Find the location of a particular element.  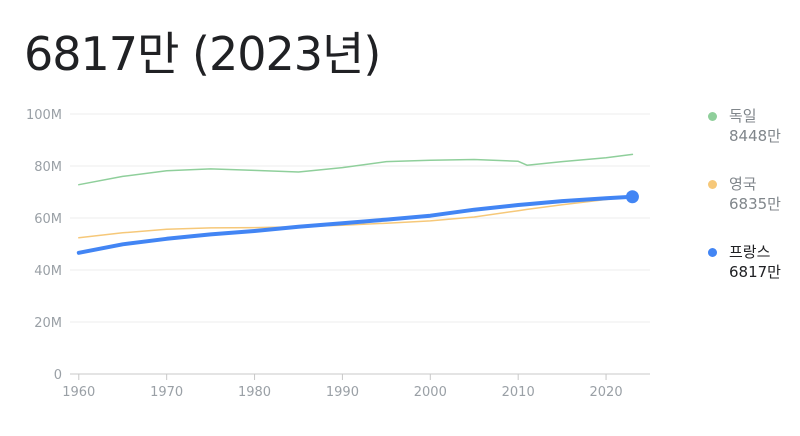

legend-series-value: 8448만 is located at coordinates (755, 136).